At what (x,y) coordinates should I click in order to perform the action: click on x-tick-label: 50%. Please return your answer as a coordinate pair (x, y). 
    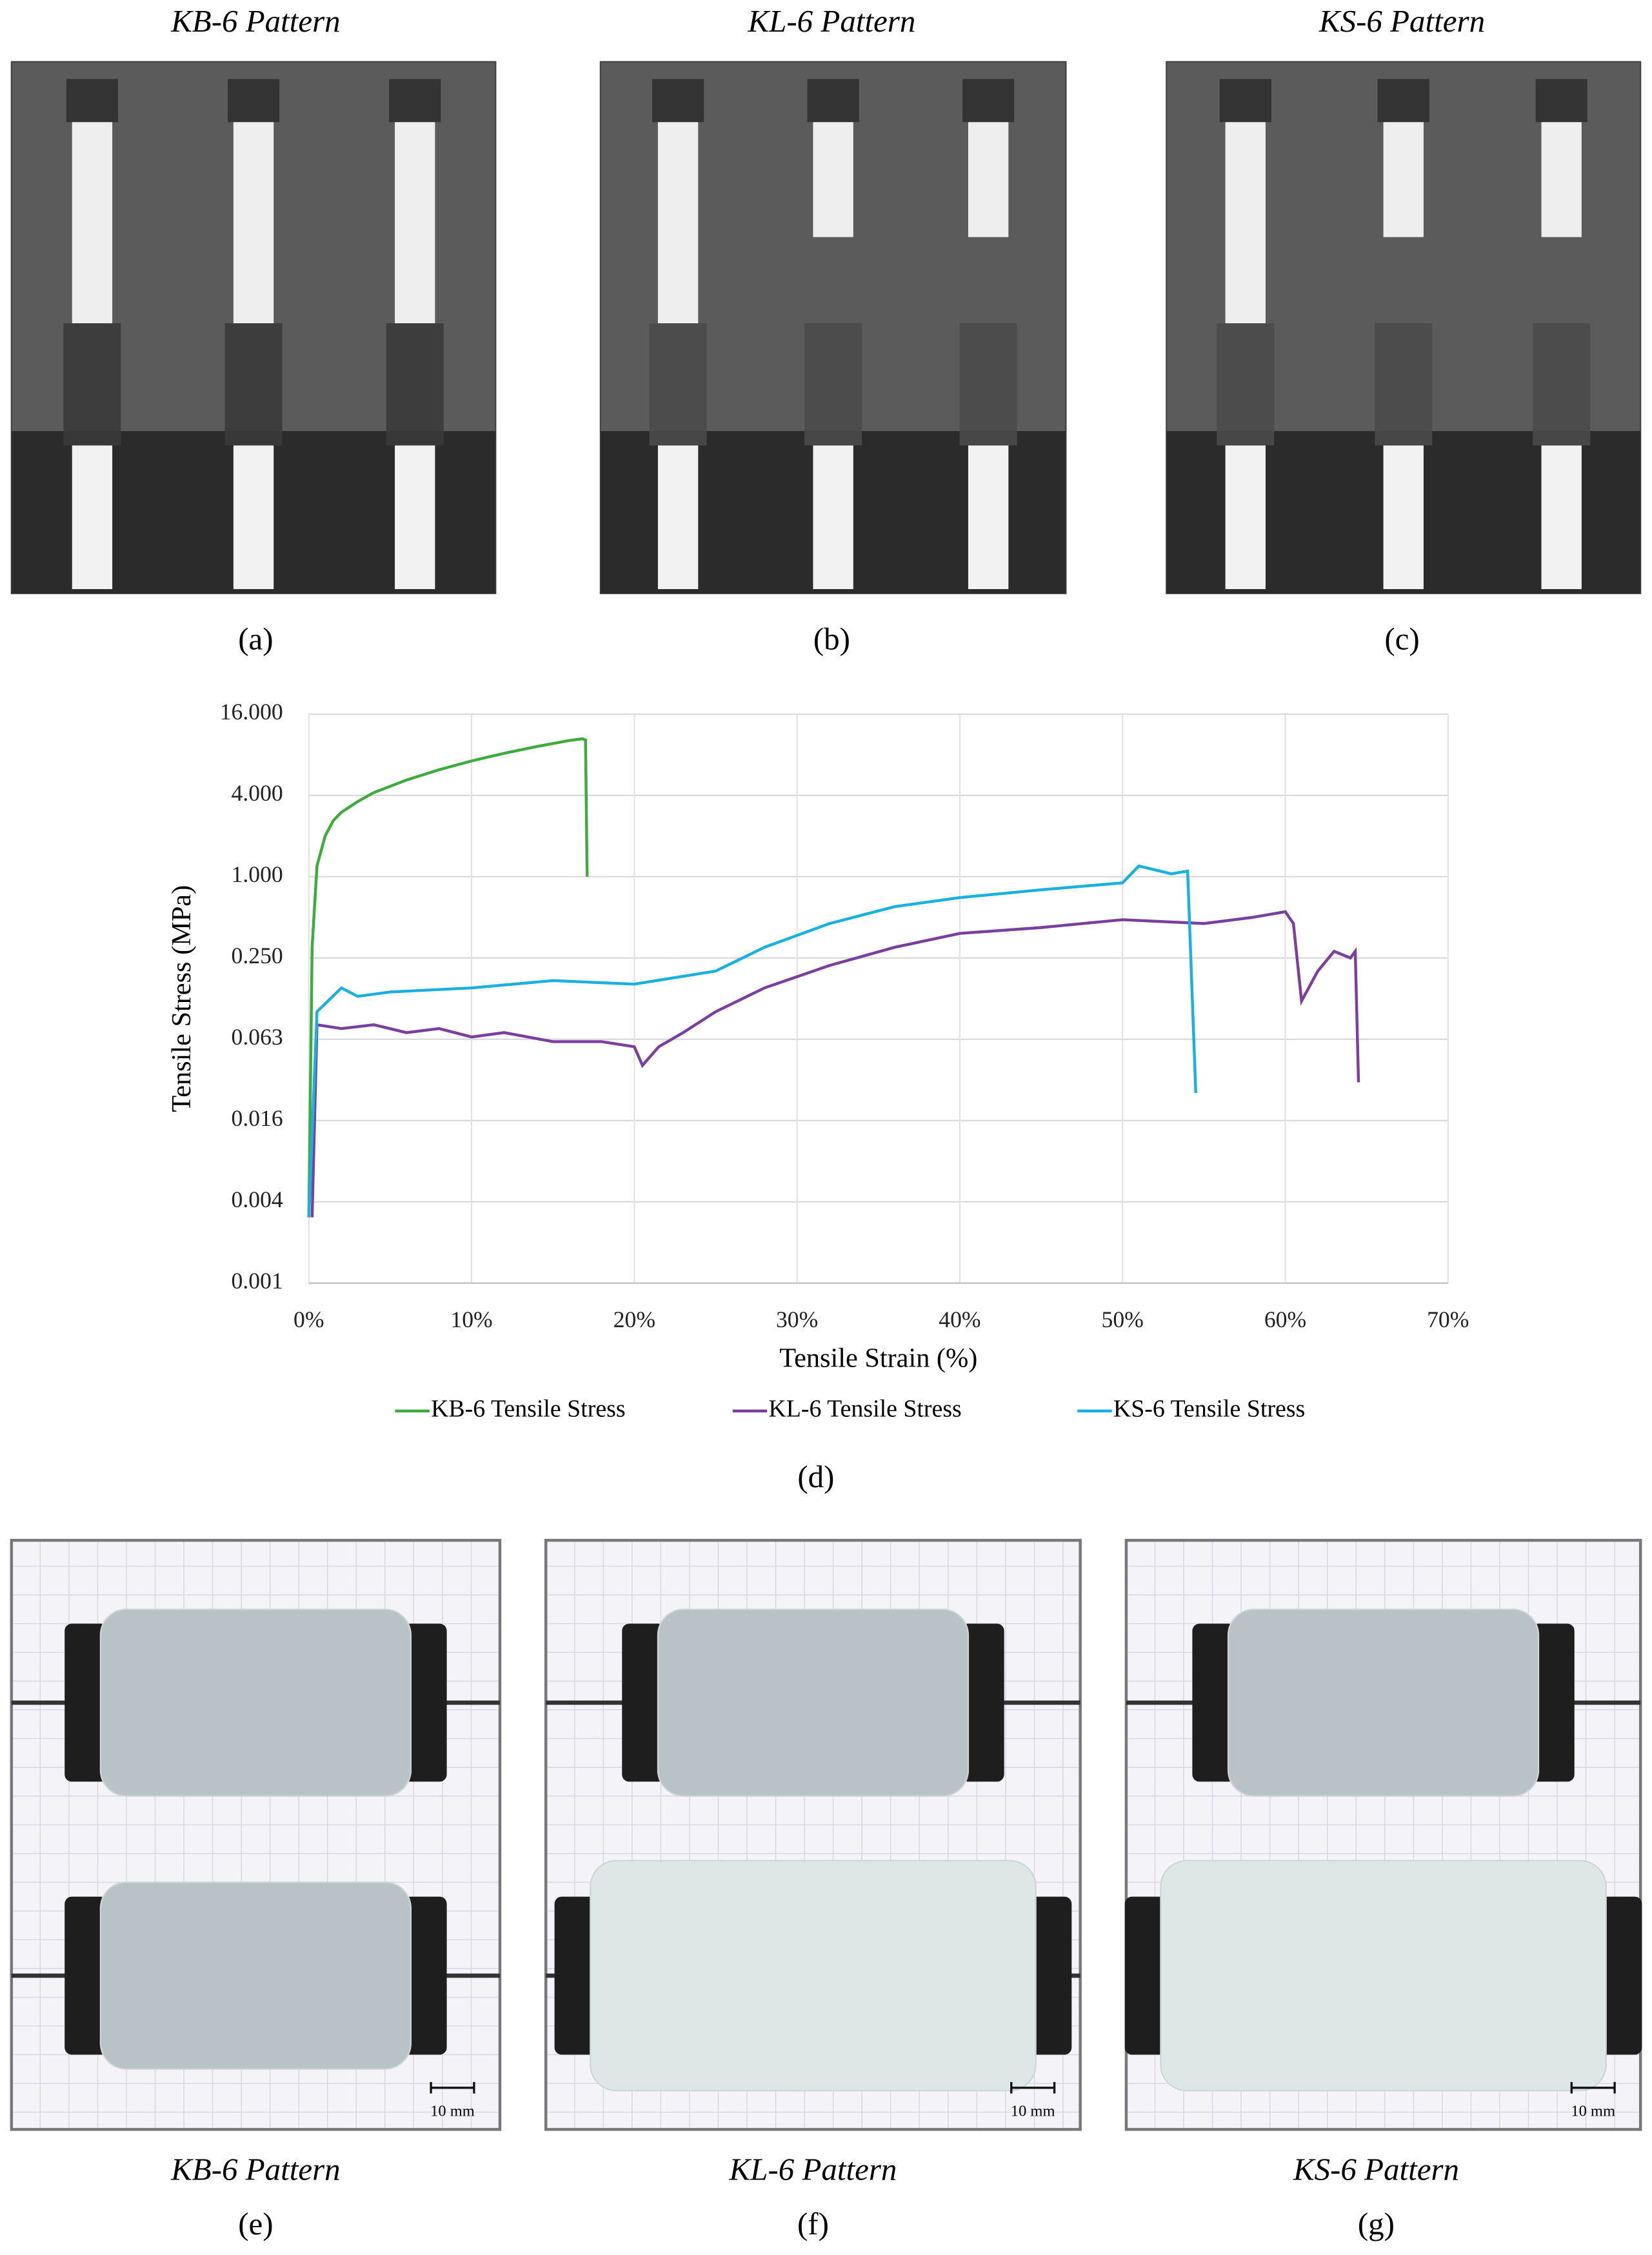
    Looking at the image, I should click on (1123, 1319).